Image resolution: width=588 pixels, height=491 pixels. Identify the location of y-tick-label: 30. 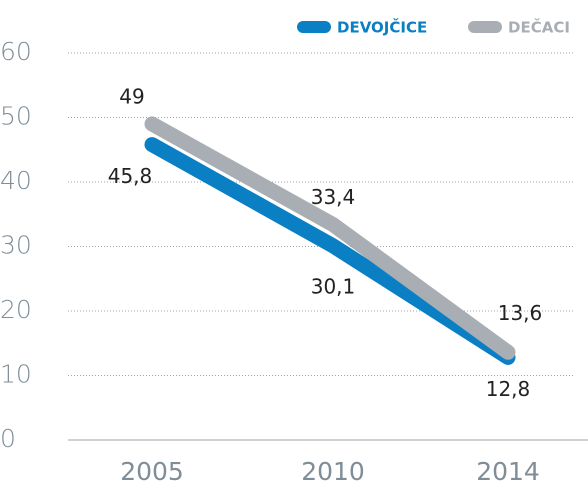
(16, 245).